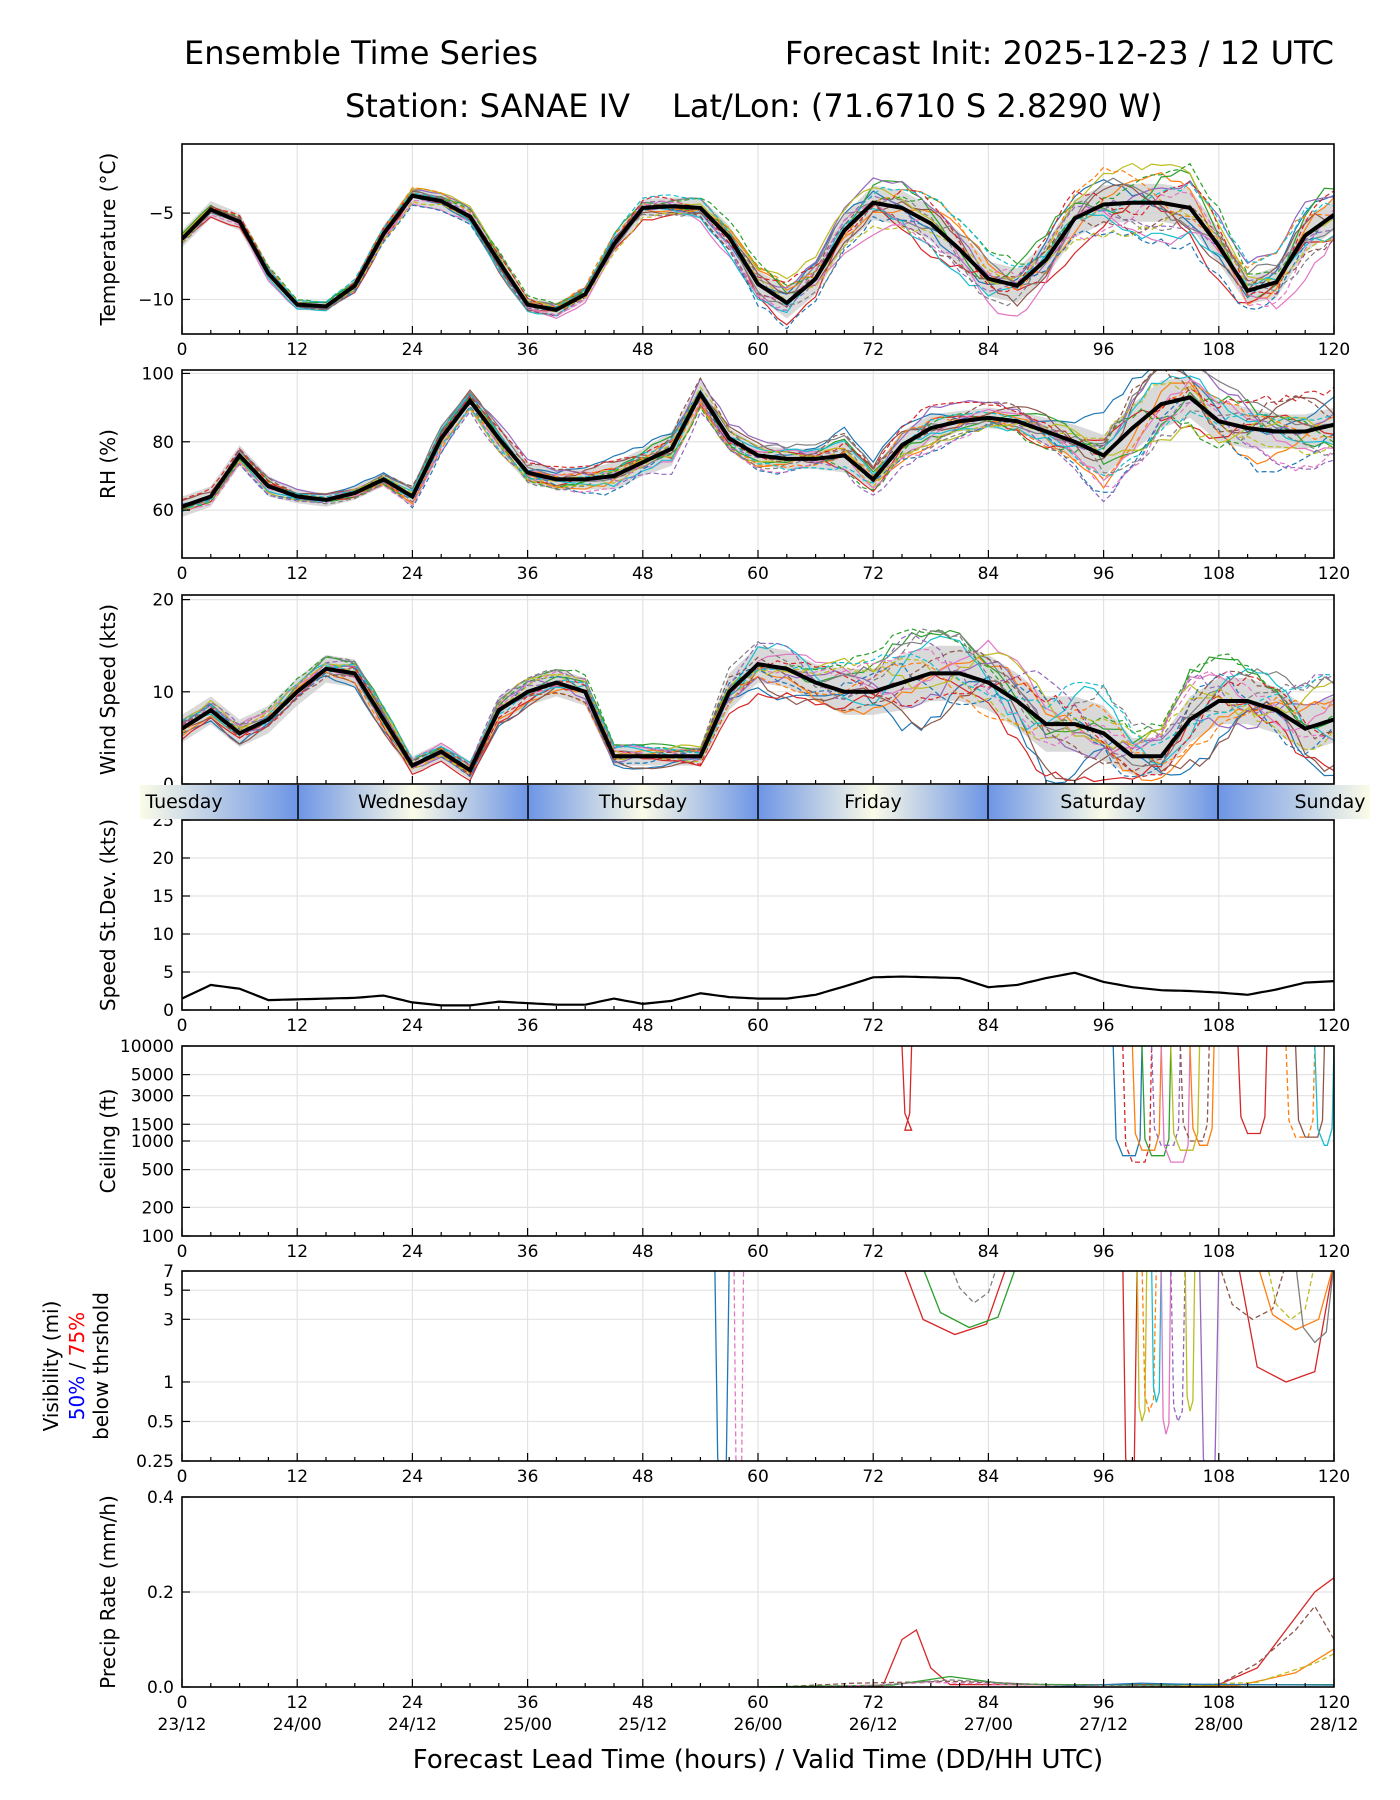 Image resolution: width=1400 pixels, height=1800 pixels. Describe the element at coordinates (297, 1477) in the screenshot. I see `x-tick-label: 12` at that location.